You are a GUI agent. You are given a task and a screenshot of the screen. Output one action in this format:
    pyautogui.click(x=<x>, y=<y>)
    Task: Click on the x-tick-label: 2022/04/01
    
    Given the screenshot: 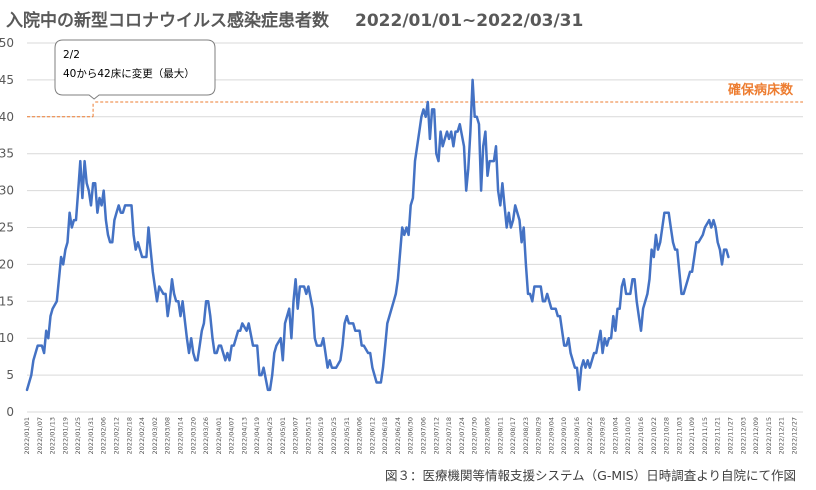 What is the action you would take?
    pyautogui.click(x=219, y=435)
    